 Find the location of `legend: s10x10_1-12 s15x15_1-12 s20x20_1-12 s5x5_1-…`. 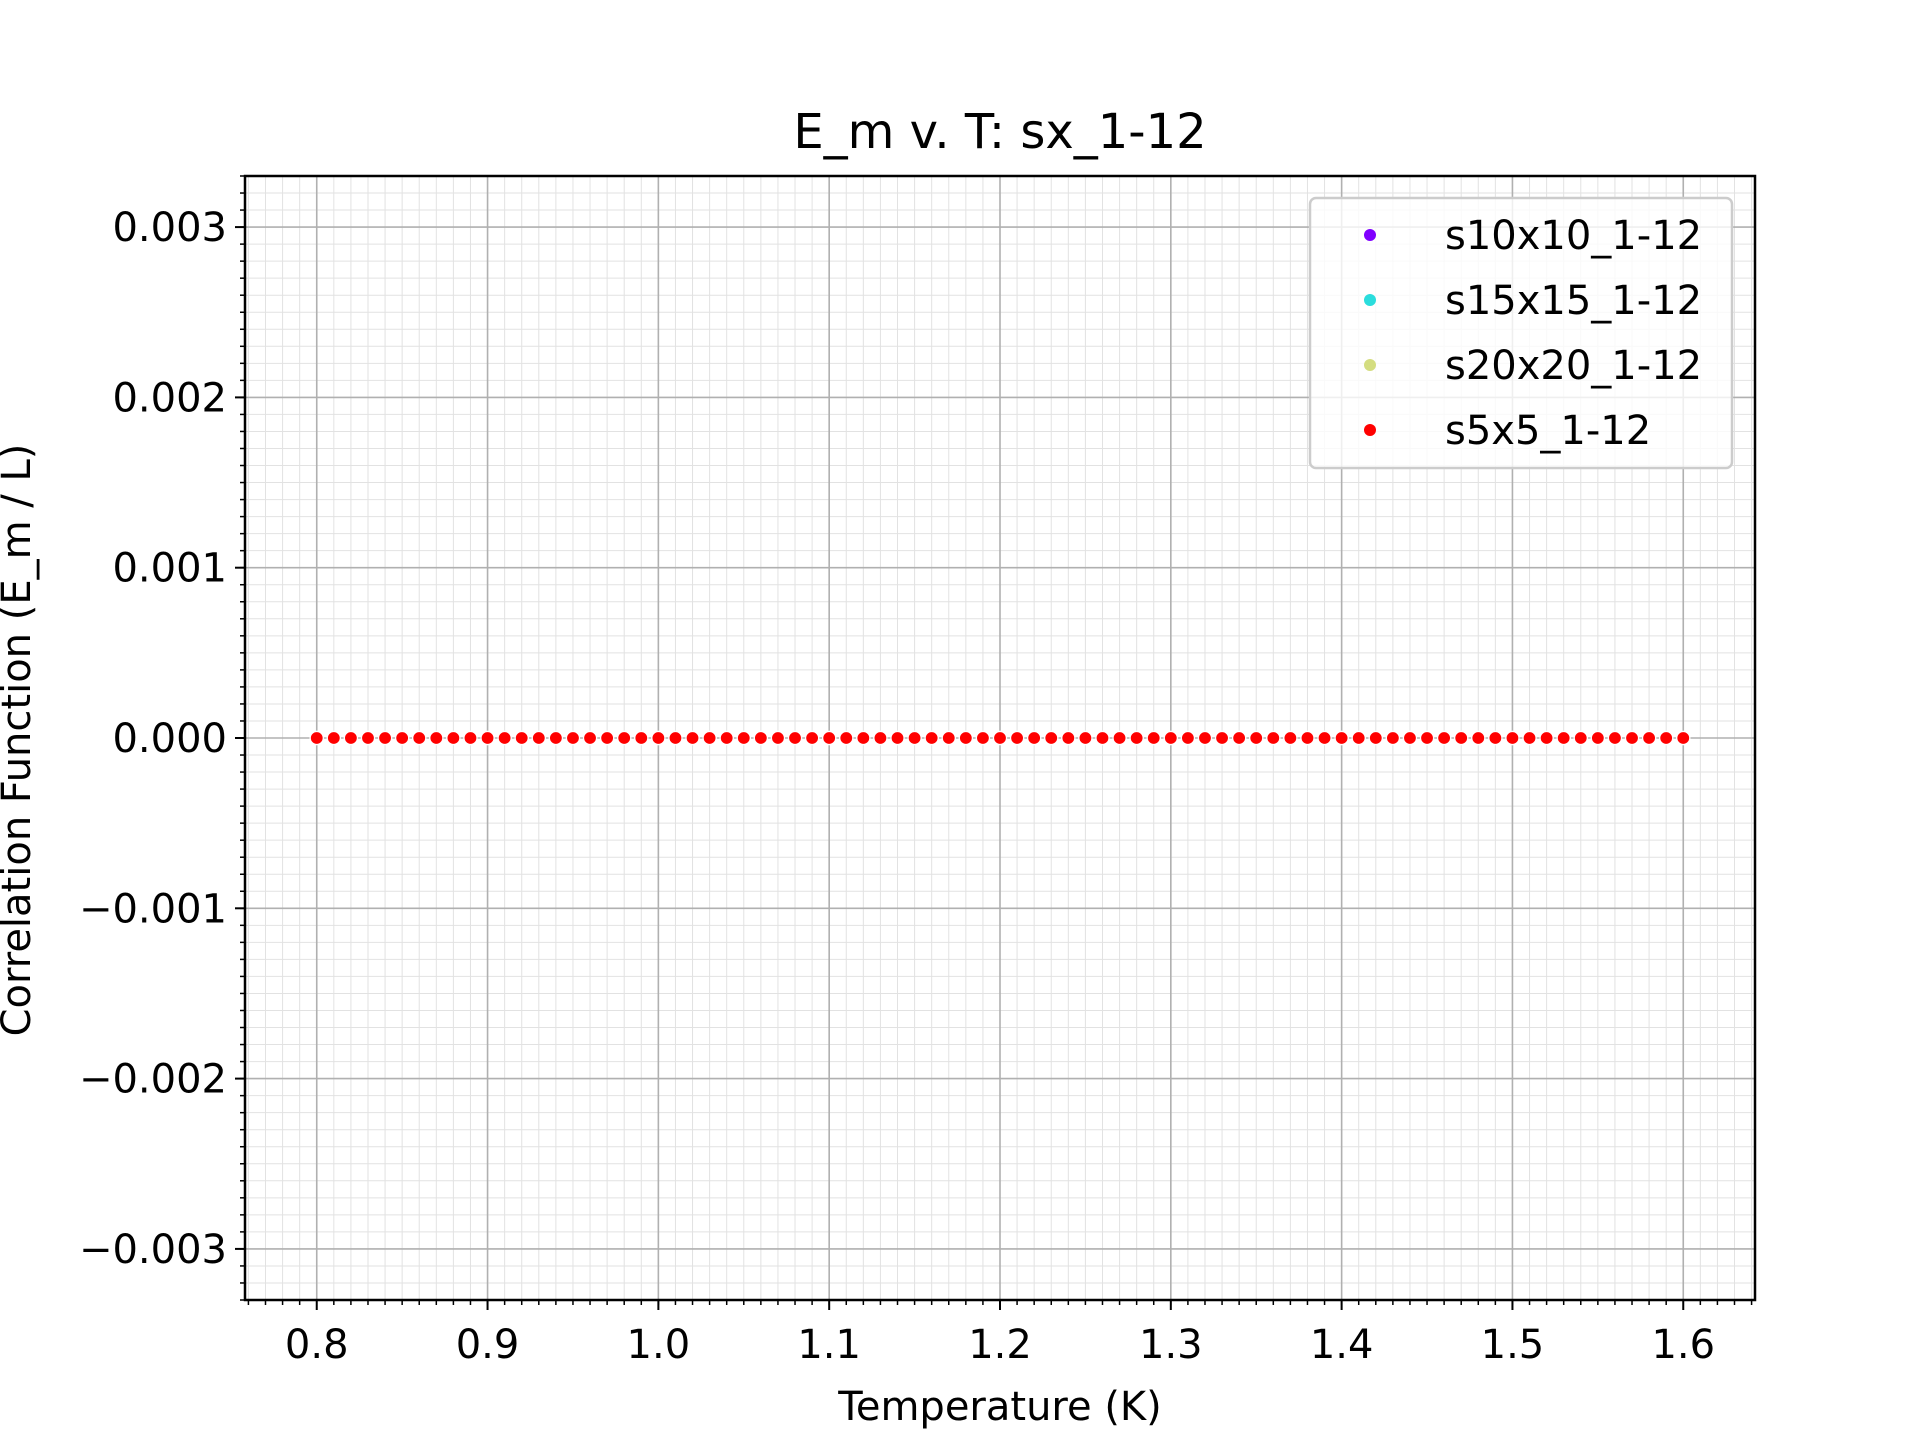

legend: s10x10_1-12 s15x15_1-12 s20x20_1-12 s5x5_1-… is located at coordinates (1521, 333).